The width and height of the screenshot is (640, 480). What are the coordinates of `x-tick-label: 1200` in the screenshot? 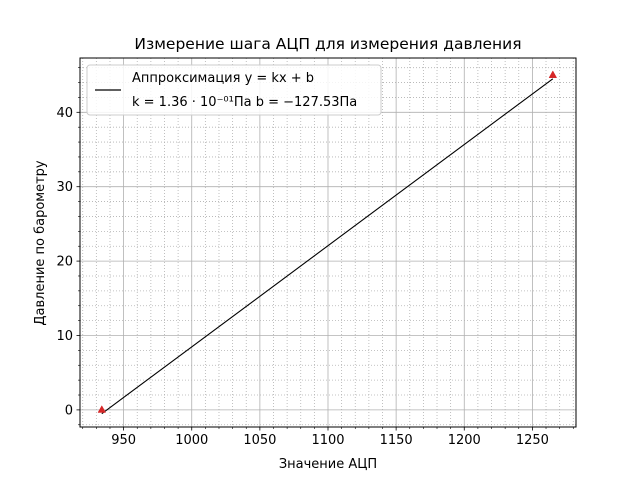 It's located at (464, 440).